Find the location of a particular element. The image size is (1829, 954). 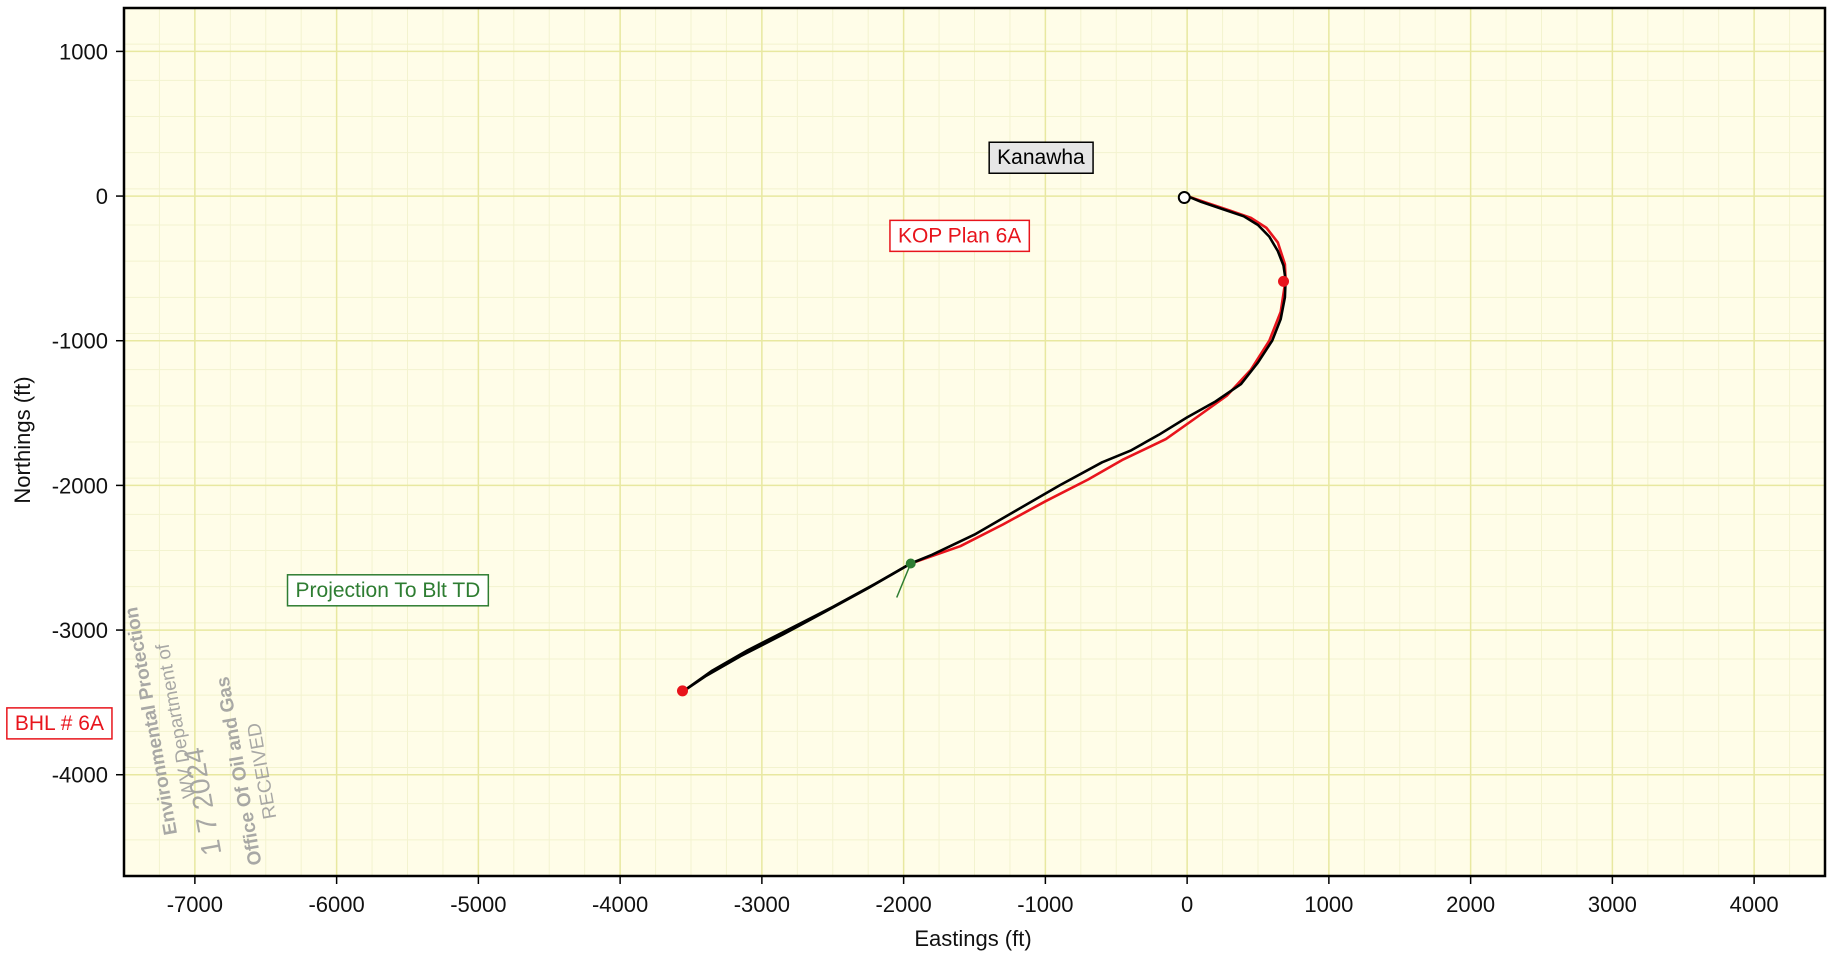

annotation-label: BHL # 6A is located at coordinates (59, 723).